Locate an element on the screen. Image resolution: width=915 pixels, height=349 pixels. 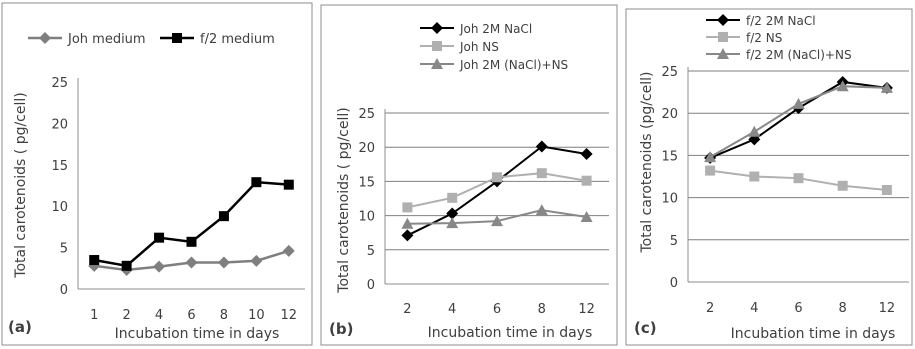
y-axis-title: Total carotenoids (pg/cell) is located at coordinates (647, 162).